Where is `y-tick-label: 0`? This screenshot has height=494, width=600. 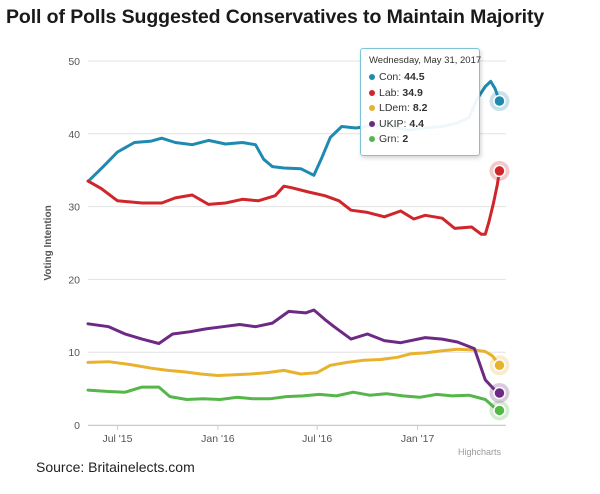
y-tick-label: 0 is located at coordinates (77, 426).